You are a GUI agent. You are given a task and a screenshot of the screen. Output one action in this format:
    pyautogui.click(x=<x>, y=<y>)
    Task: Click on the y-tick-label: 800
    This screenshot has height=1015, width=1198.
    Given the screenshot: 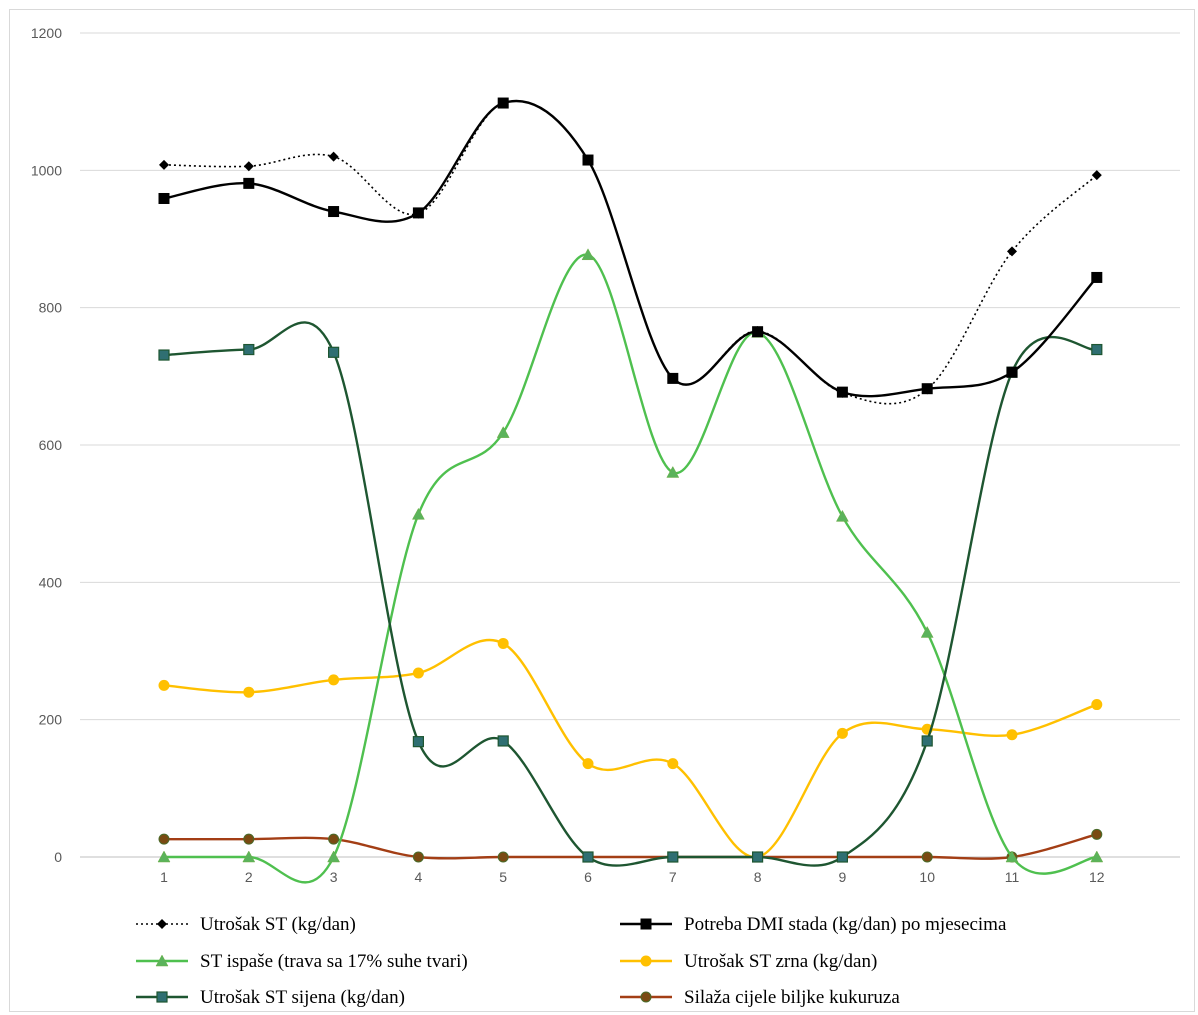 What is the action you would take?
    pyautogui.click(x=51, y=308)
    